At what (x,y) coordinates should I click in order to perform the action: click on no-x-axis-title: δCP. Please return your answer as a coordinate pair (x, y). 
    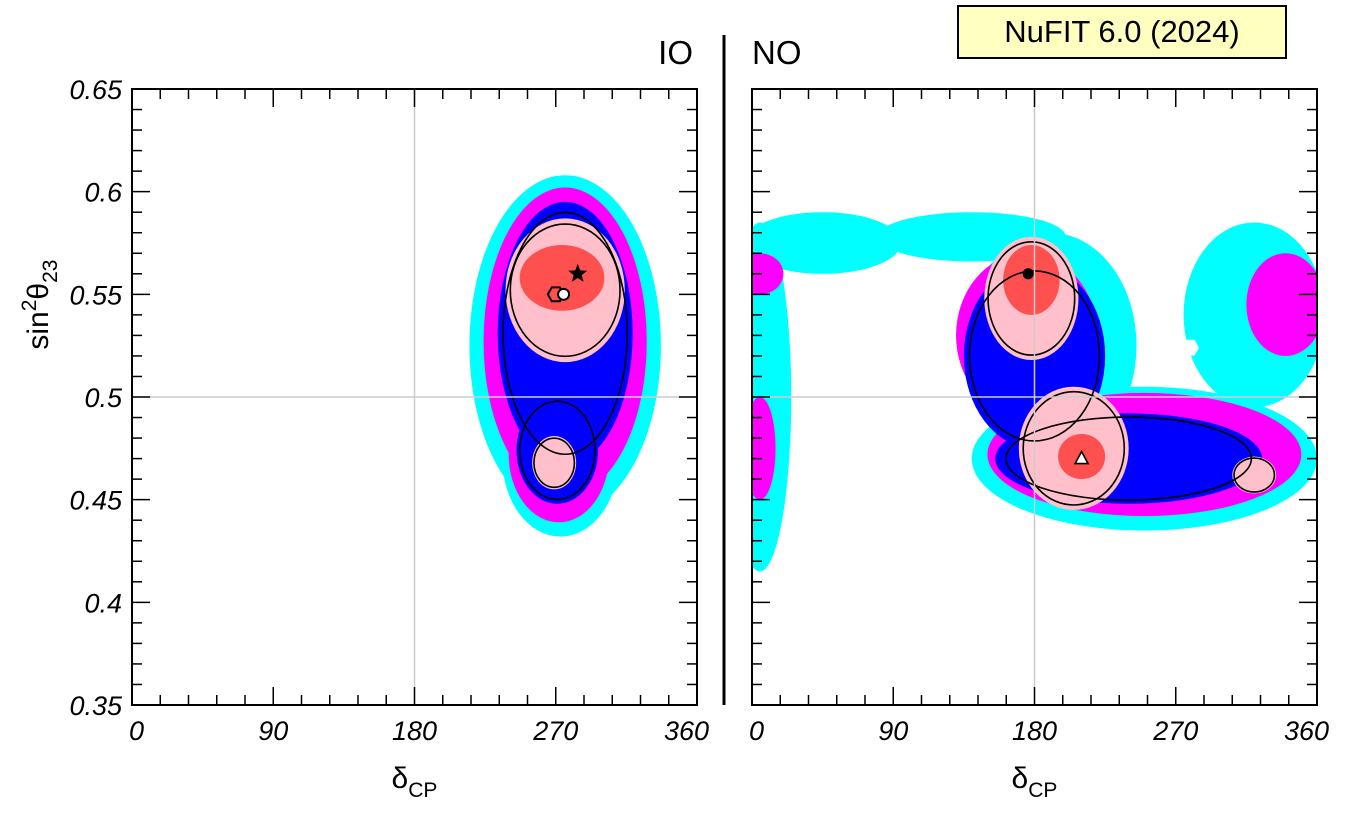
    Looking at the image, I should click on (1035, 782).